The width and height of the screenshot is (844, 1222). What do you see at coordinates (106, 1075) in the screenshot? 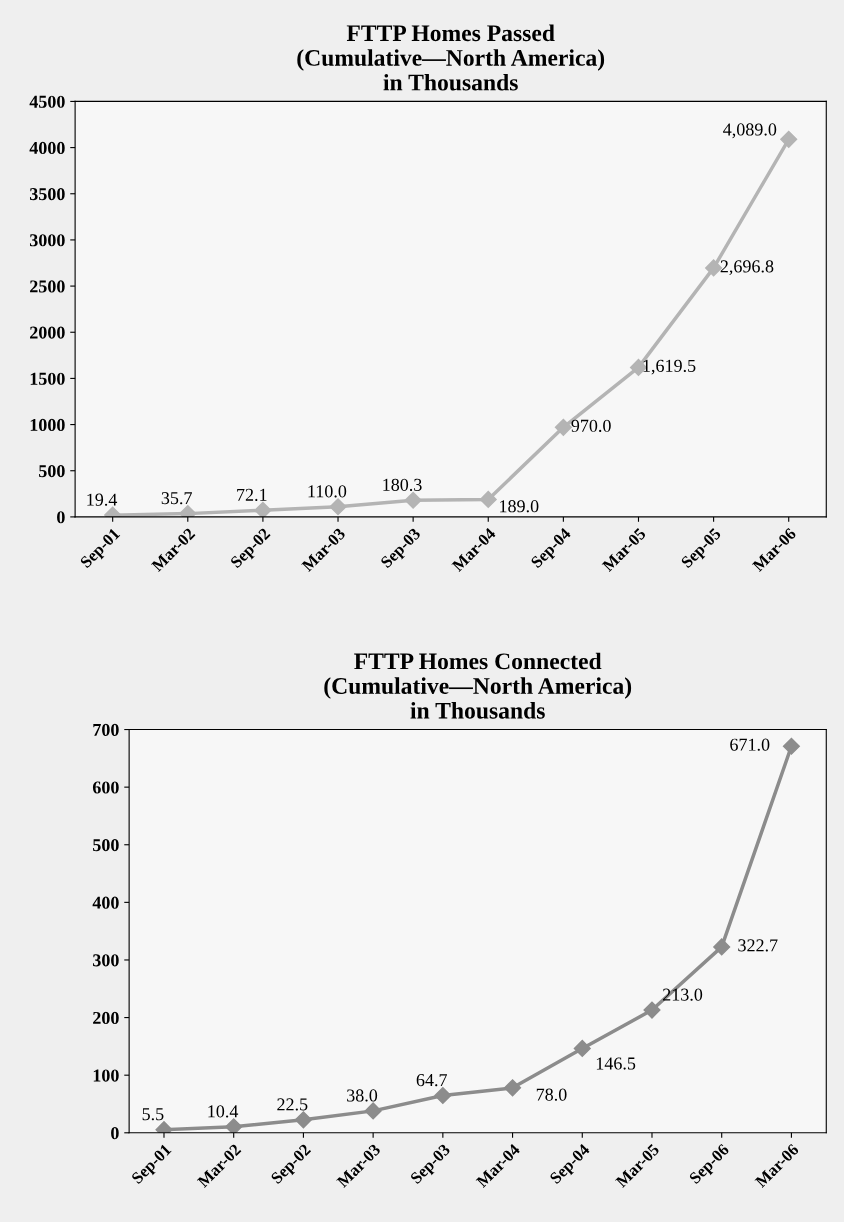
I see `y-tick-label: 100` at bounding box center [106, 1075].